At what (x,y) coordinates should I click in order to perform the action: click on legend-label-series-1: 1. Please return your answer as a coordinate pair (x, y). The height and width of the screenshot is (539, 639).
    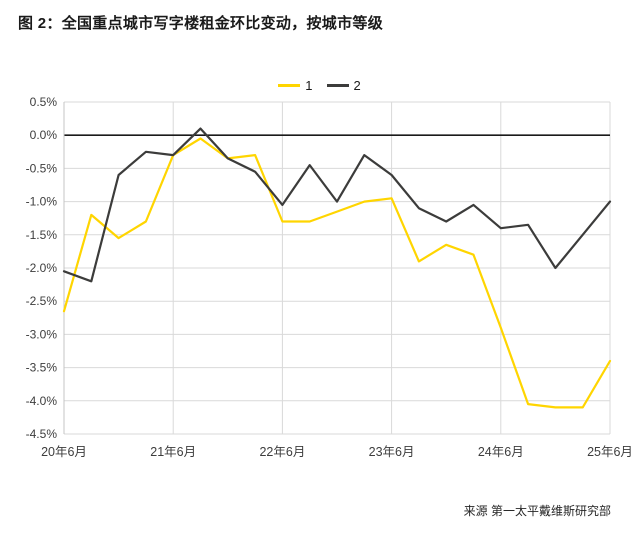
    Looking at the image, I should click on (309, 85).